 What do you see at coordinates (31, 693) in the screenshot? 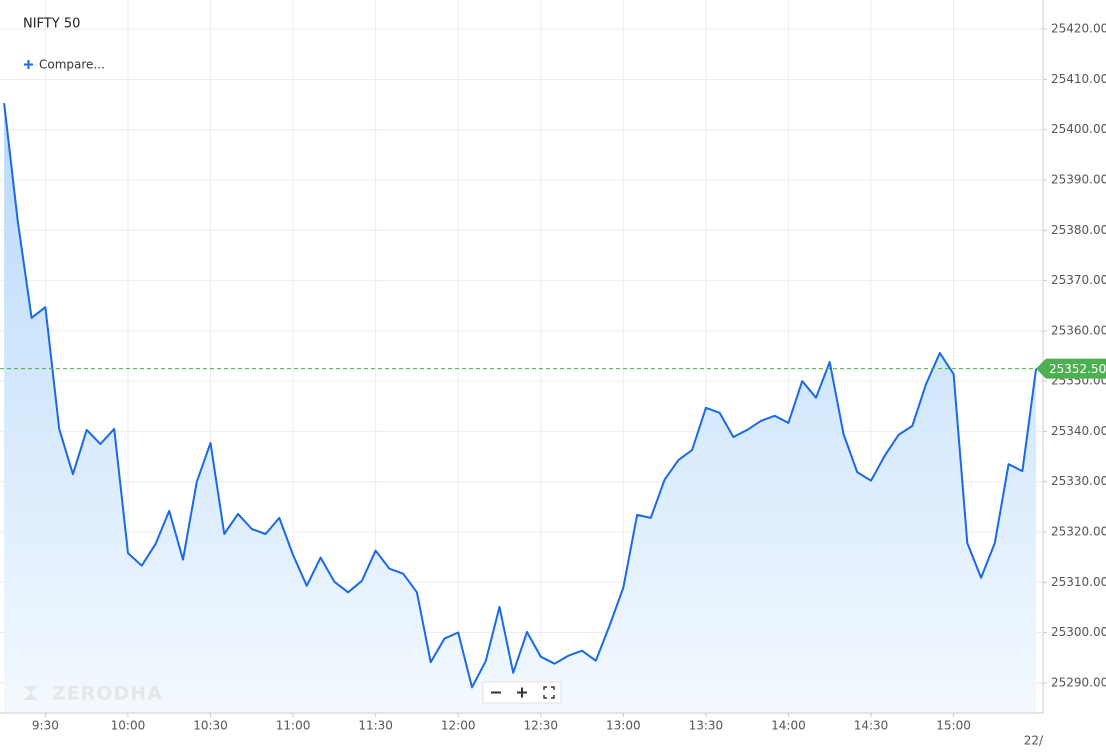
I see `watermark-logo` at bounding box center [31, 693].